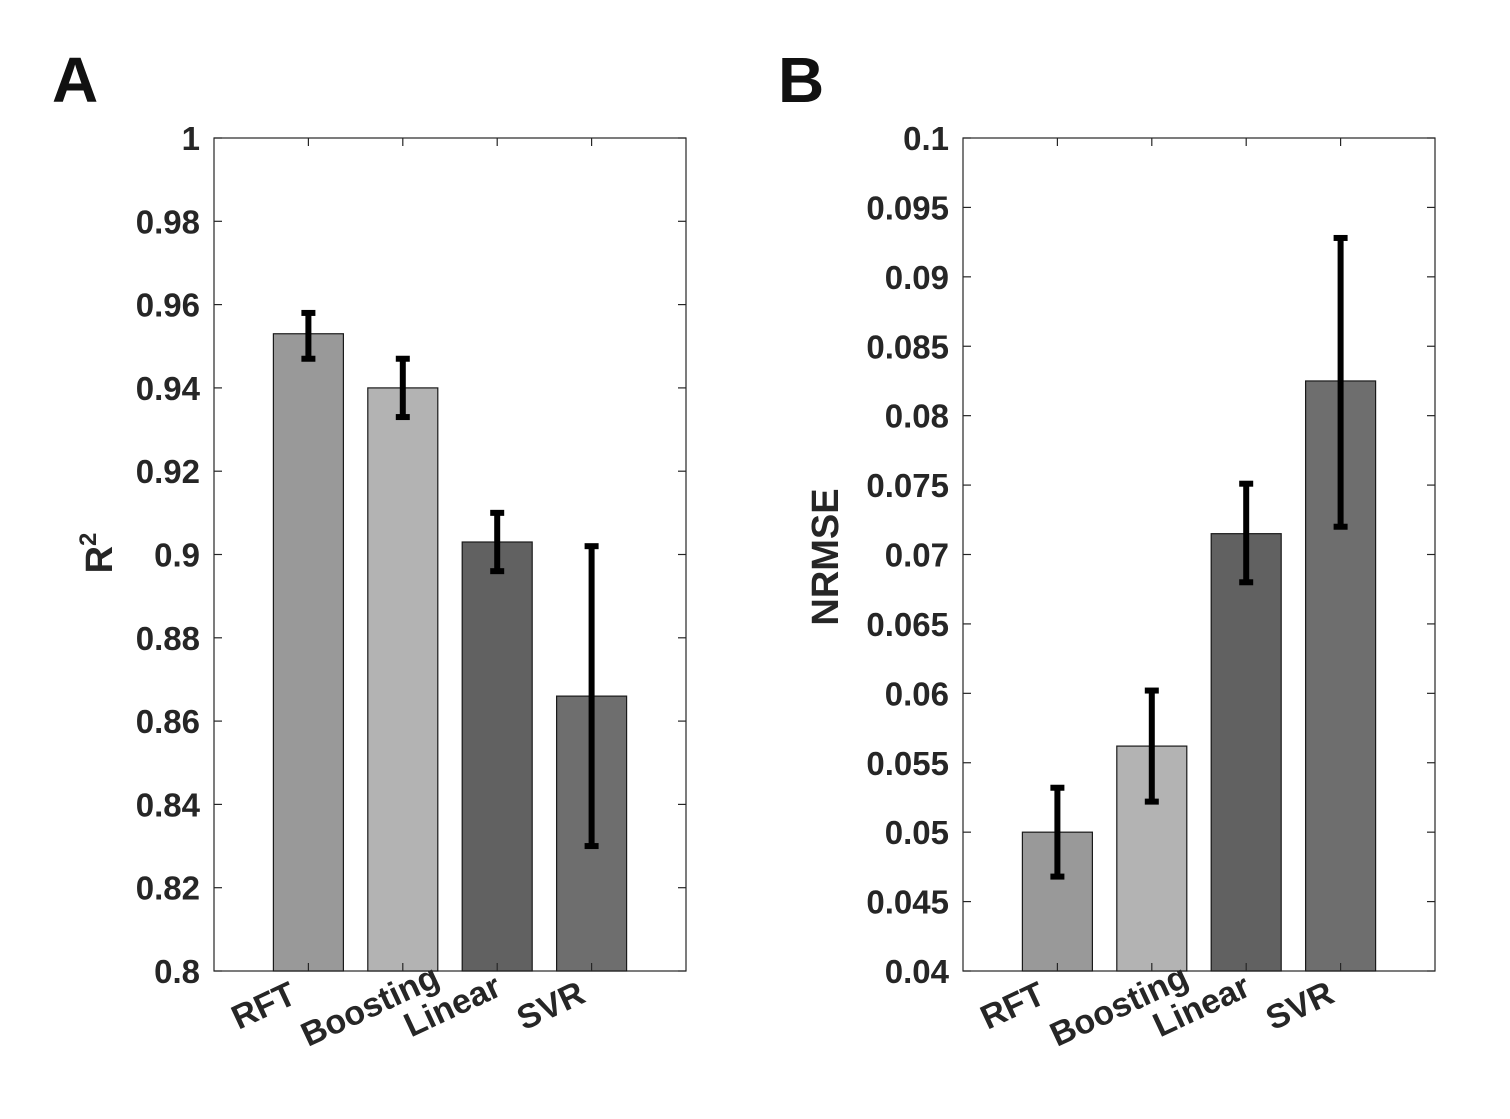 The image size is (1510, 1119). I want to click on y-tick-label: 0.82, so click(168, 888).